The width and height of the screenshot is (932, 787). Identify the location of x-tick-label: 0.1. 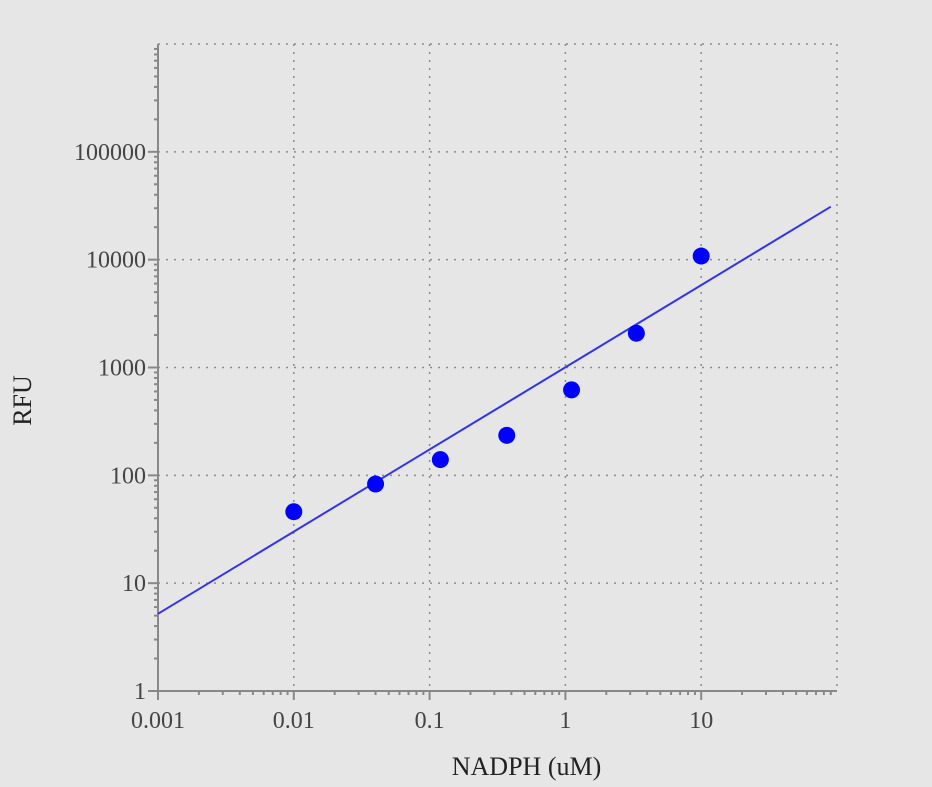
(430, 721).